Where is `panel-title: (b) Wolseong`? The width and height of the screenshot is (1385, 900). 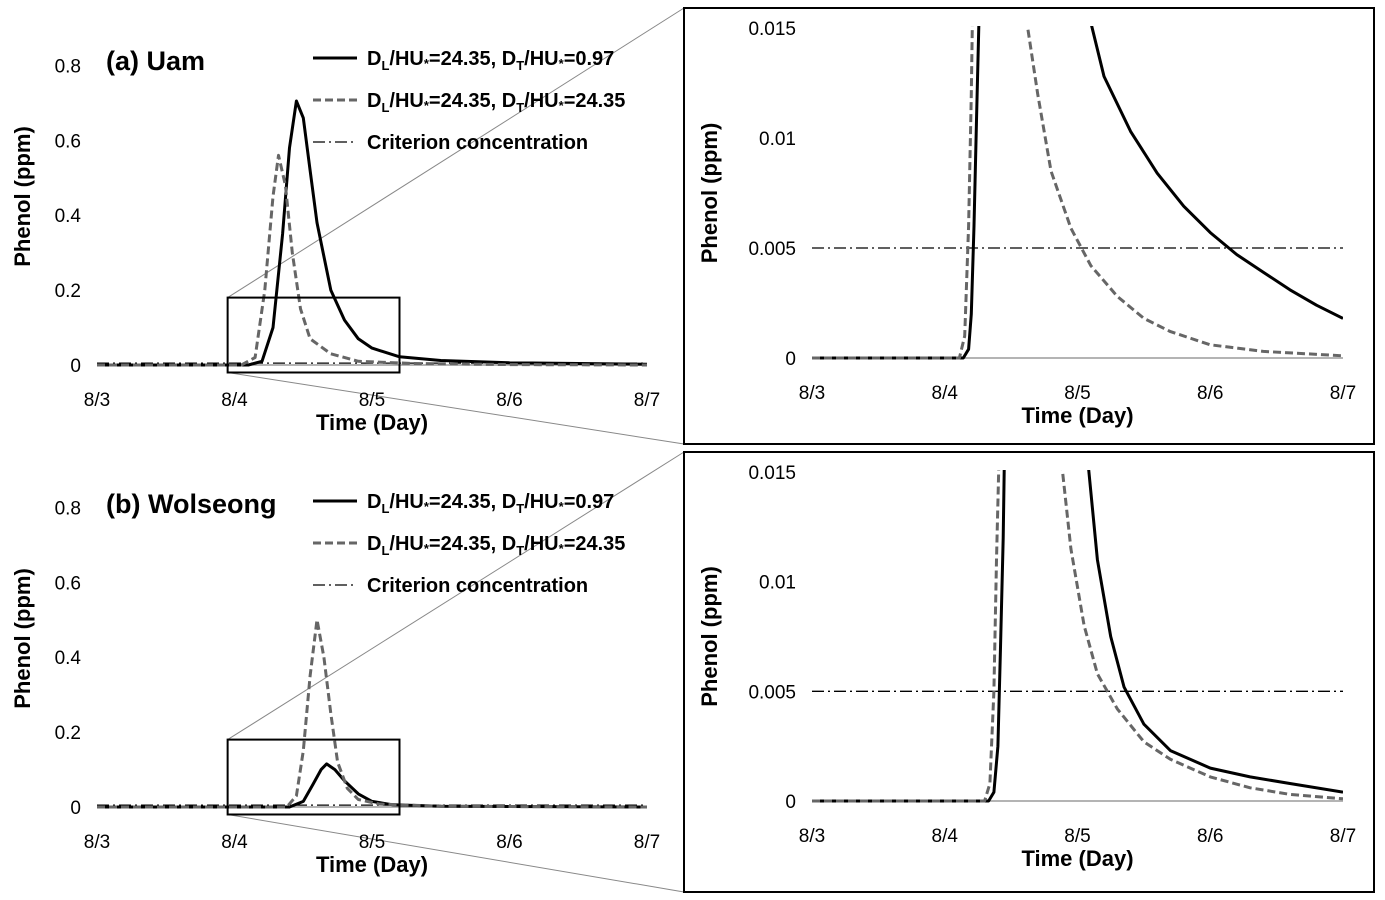 panel-title: (b) Wolseong is located at coordinates (191, 504).